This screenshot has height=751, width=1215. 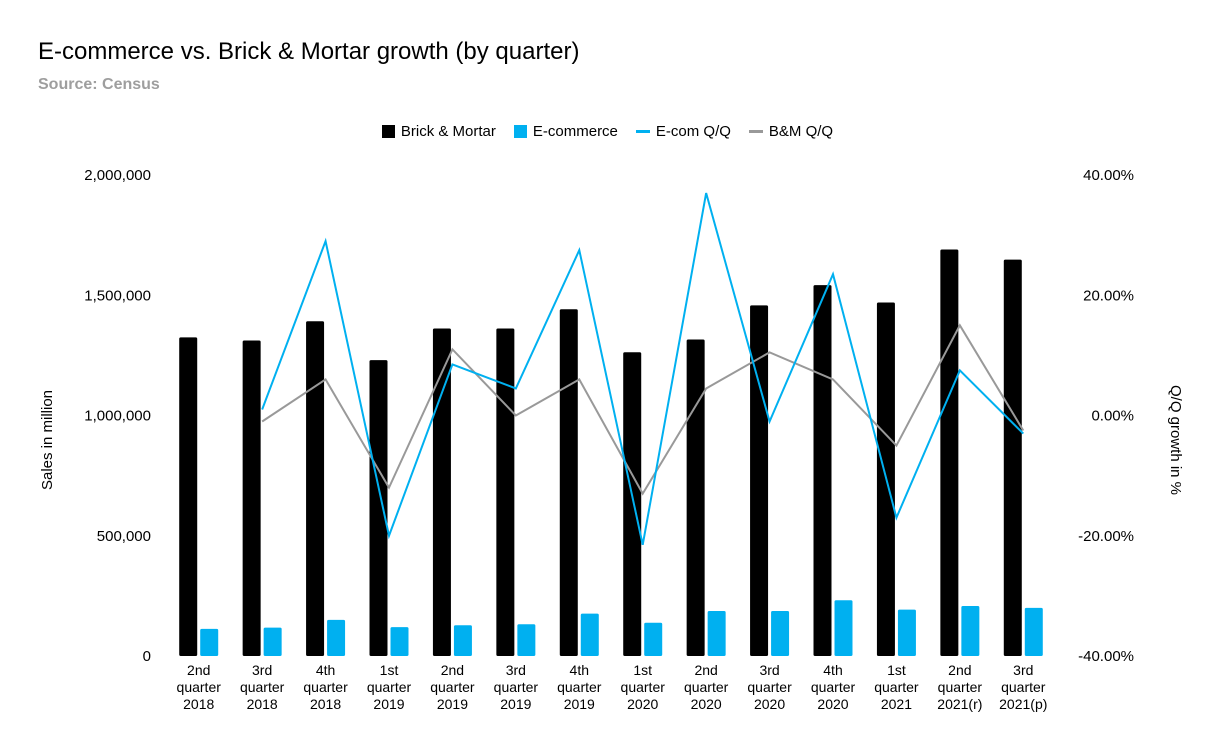 I want to click on left-axis: 0 500,000 1,000,000 1,500,000 2,000,000, so click(x=117, y=416).